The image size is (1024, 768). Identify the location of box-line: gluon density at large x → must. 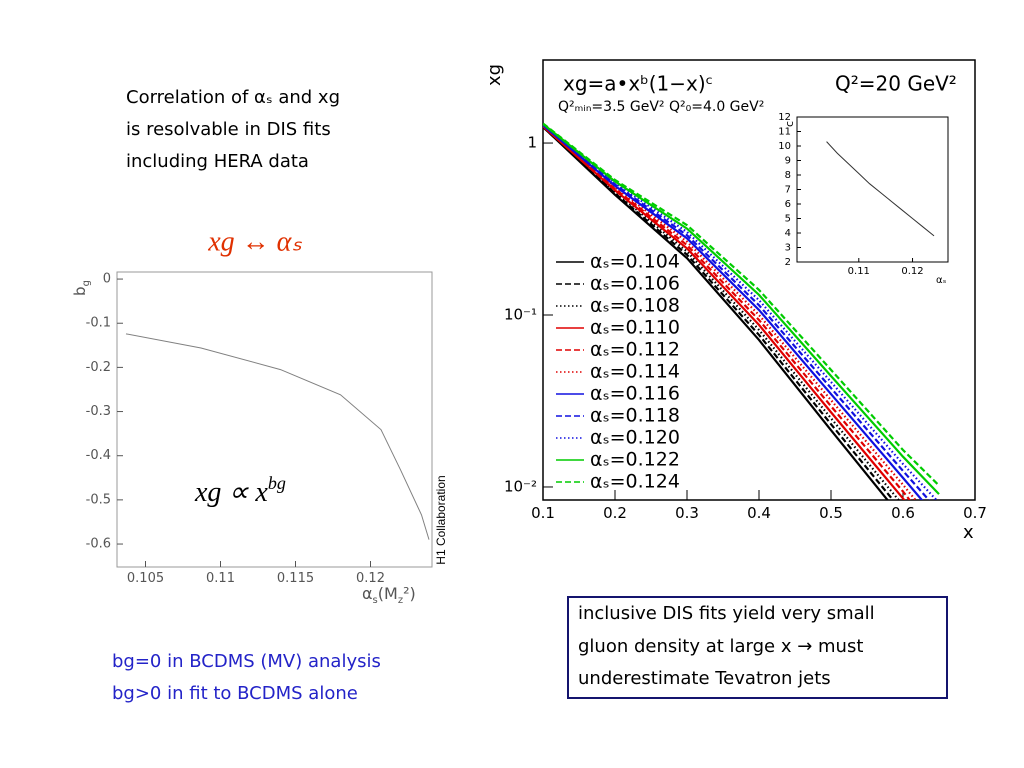
(720, 646).